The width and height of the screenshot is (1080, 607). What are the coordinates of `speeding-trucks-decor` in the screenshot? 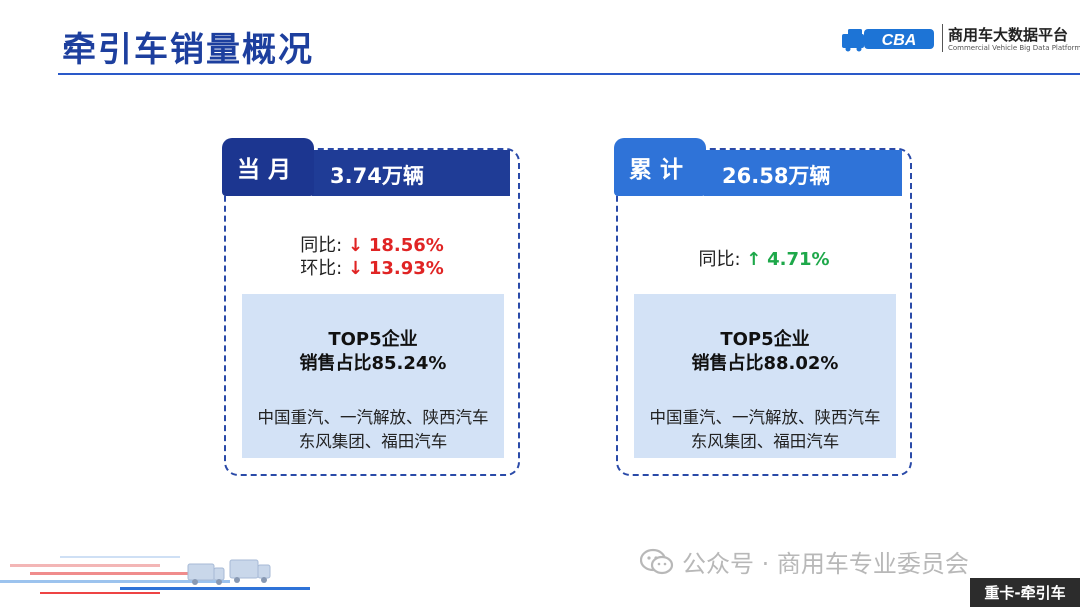 It's located at (155, 575).